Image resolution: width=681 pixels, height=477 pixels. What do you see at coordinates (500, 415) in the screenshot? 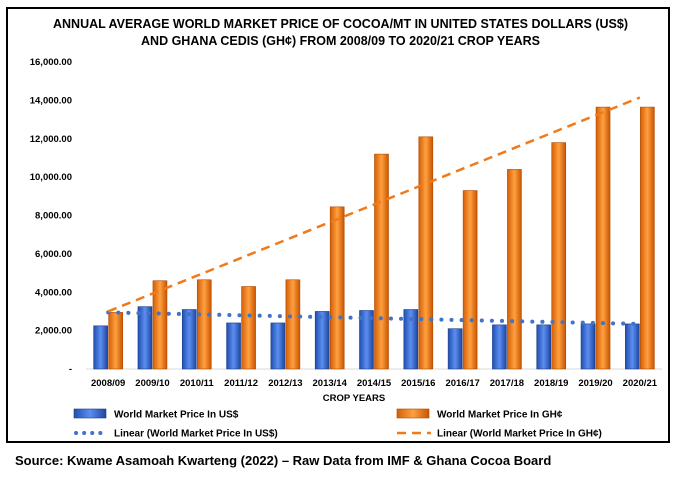
I see `legend-label: World Market Price In GH¢` at bounding box center [500, 415].